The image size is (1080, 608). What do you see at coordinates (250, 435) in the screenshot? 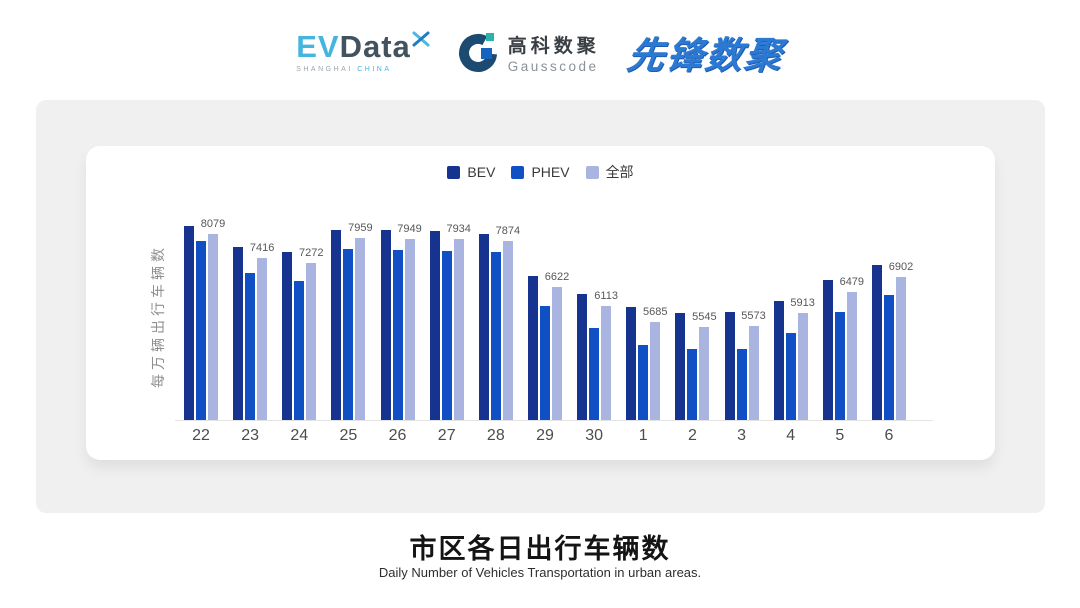
I see `x-tick-23: 23` at bounding box center [250, 435].